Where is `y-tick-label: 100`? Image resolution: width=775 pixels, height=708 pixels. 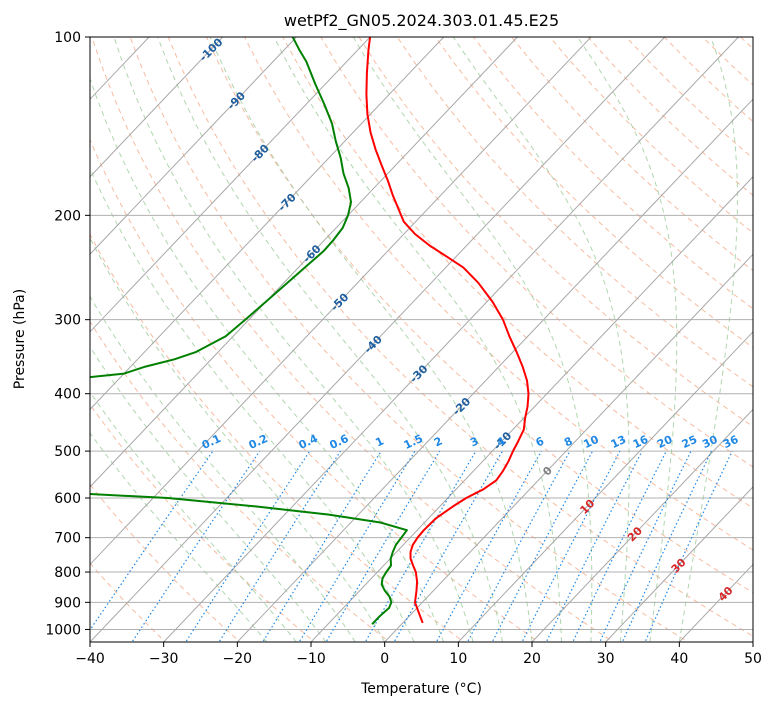 y-tick-label: 100 is located at coordinates (67, 38).